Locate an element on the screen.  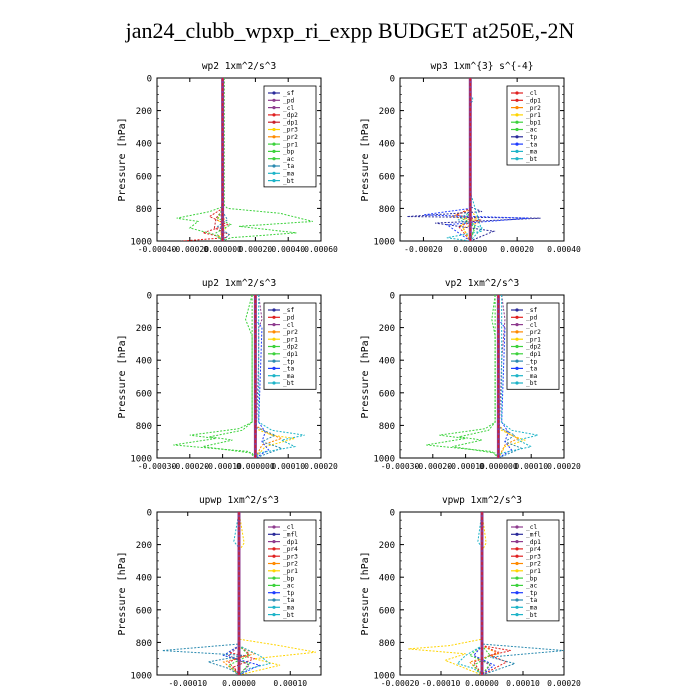
chart-title: vp2 1xm^2/s^3 is located at coordinates (482, 283).